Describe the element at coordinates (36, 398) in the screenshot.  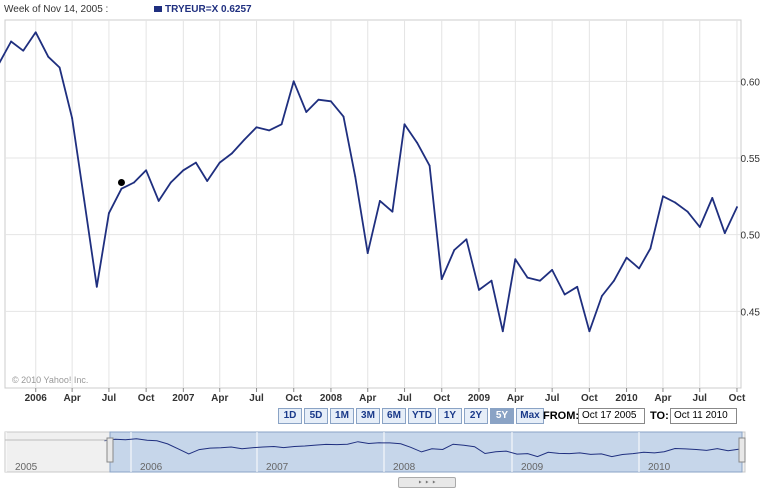
I see `x-tick-label: 2006` at that location.